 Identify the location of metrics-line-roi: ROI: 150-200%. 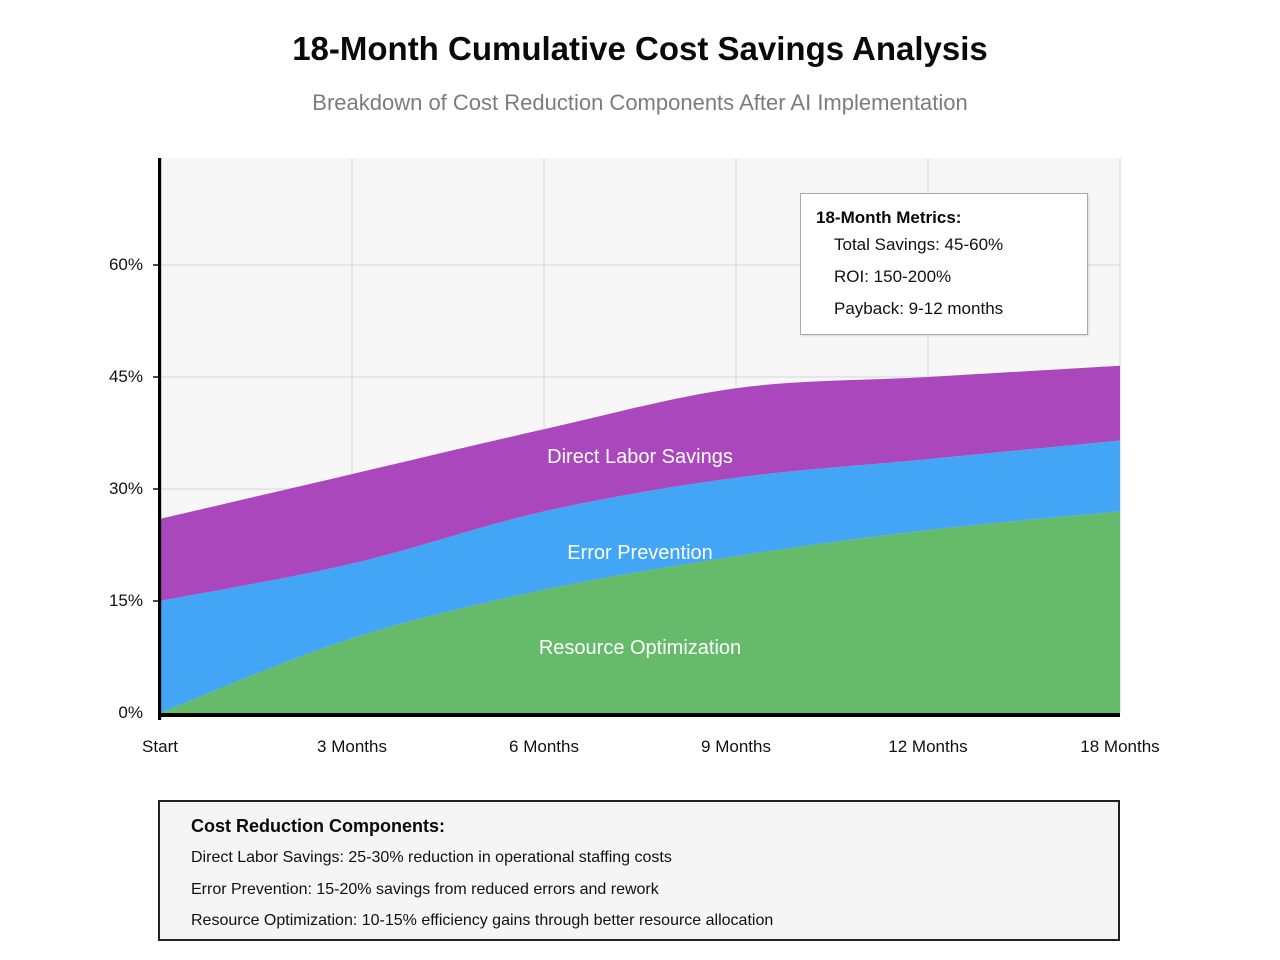
(893, 276).